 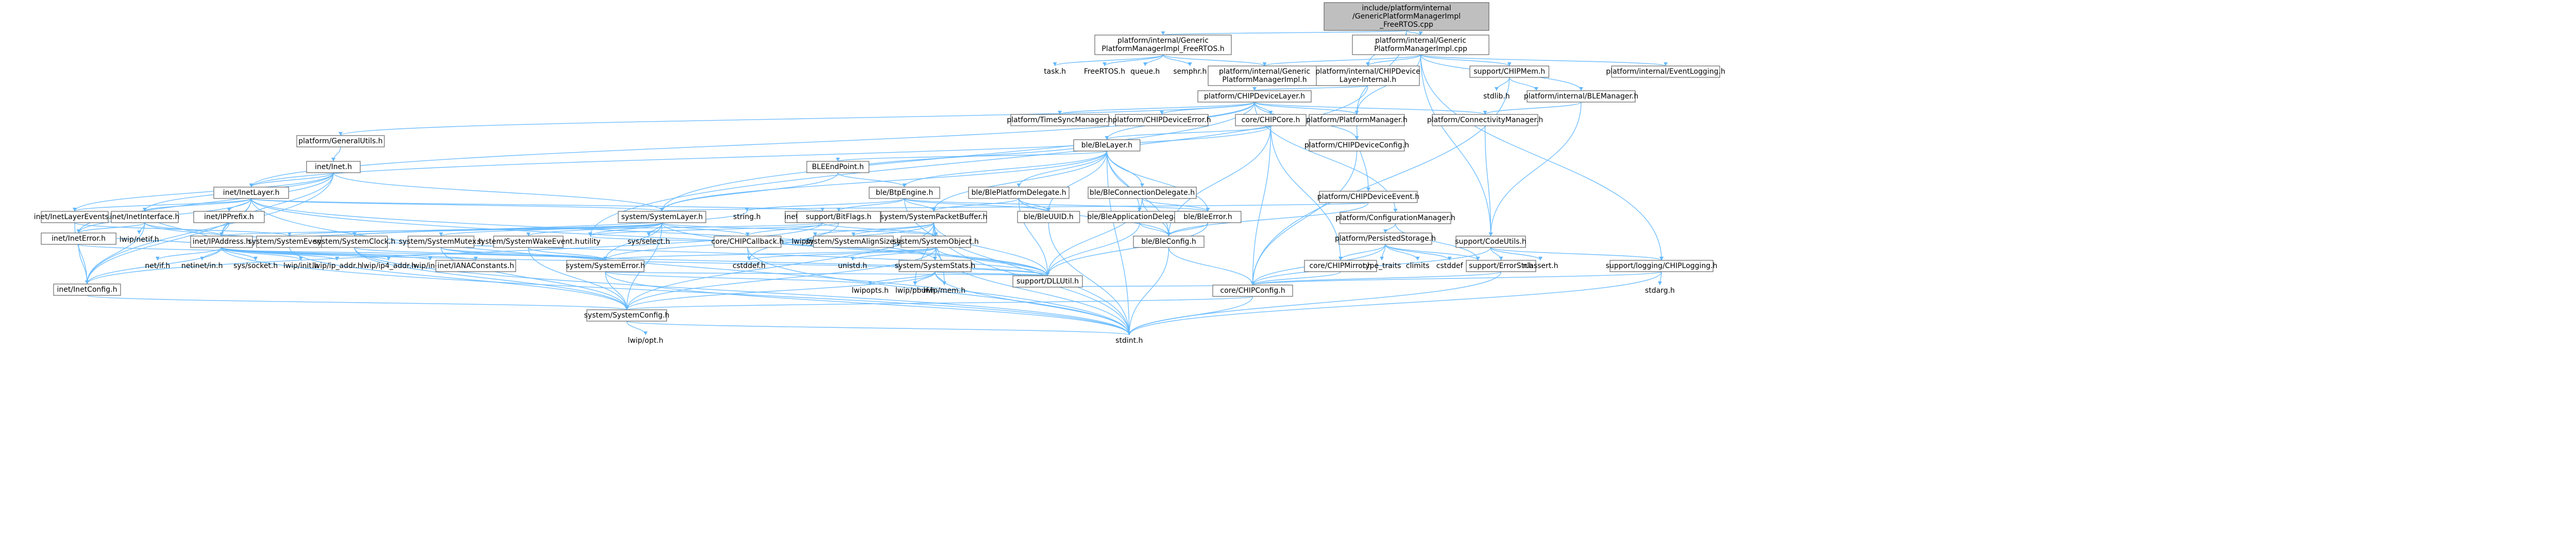 I want to click on node-blebtpengine: ble/BtpEngine.h, so click(x=904, y=193).